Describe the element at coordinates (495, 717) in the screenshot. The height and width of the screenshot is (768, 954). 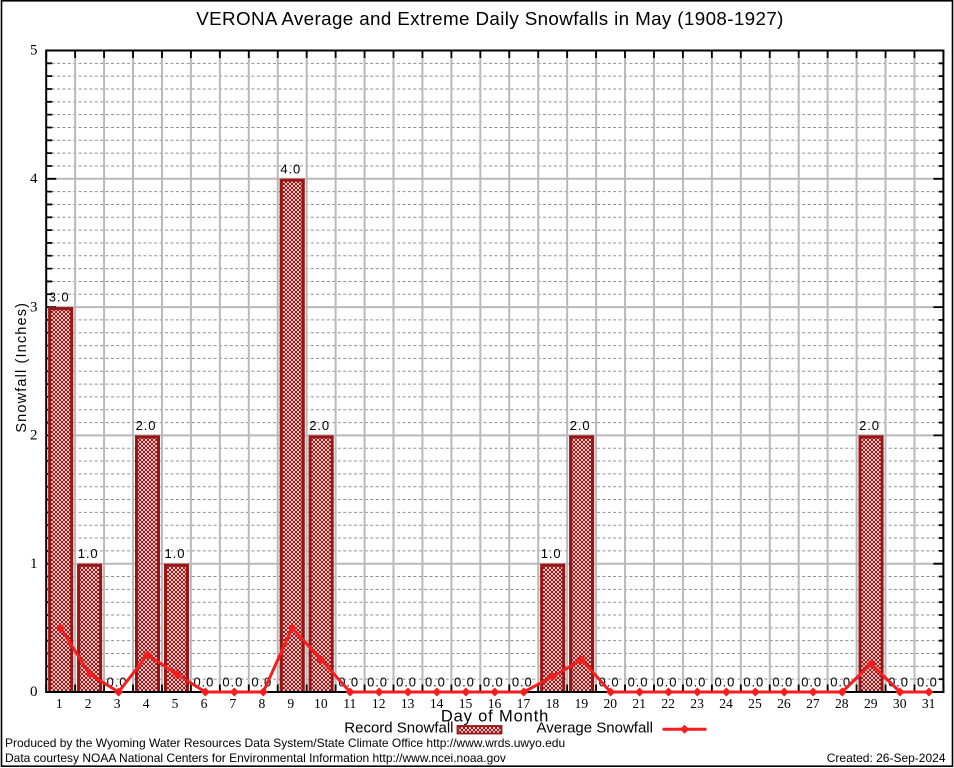
I see `svg-text: Day of Month` at that location.